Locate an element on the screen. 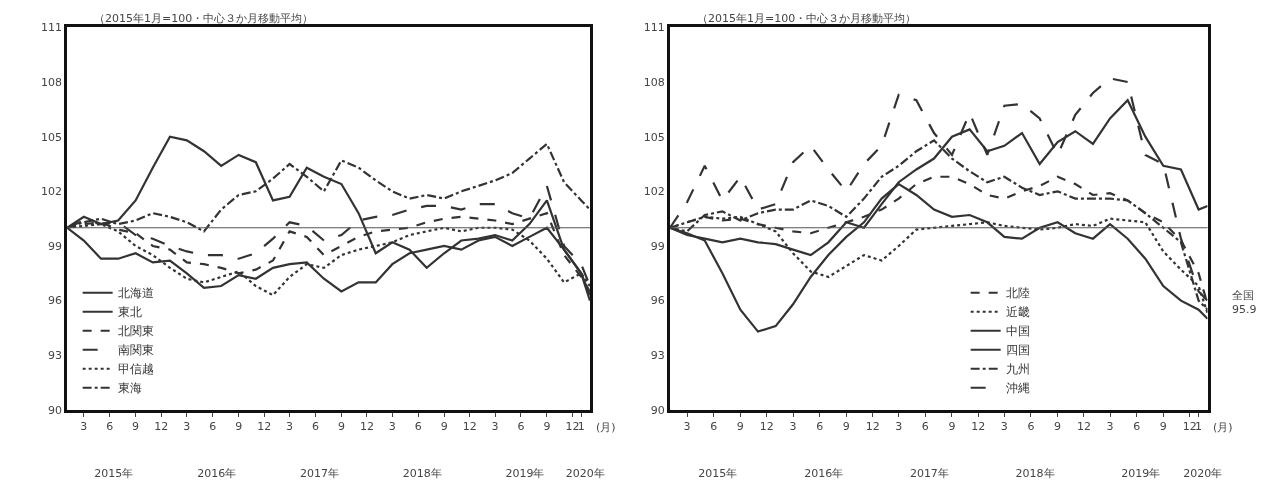 The image size is (1271, 486). legend-label: 北陸 is located at coordinates (1017, 293).